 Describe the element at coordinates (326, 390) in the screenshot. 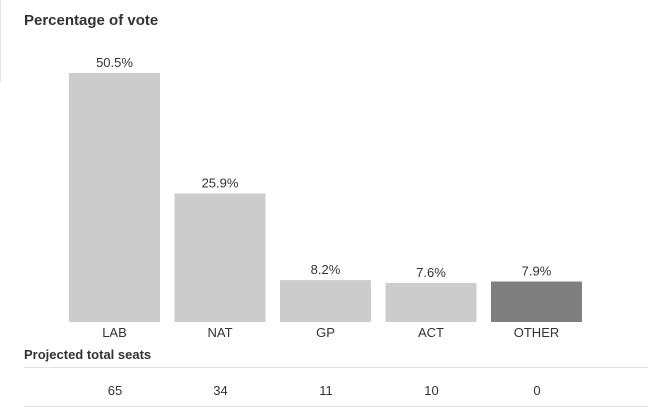

I see `seats-value-gp: 11` at that location.